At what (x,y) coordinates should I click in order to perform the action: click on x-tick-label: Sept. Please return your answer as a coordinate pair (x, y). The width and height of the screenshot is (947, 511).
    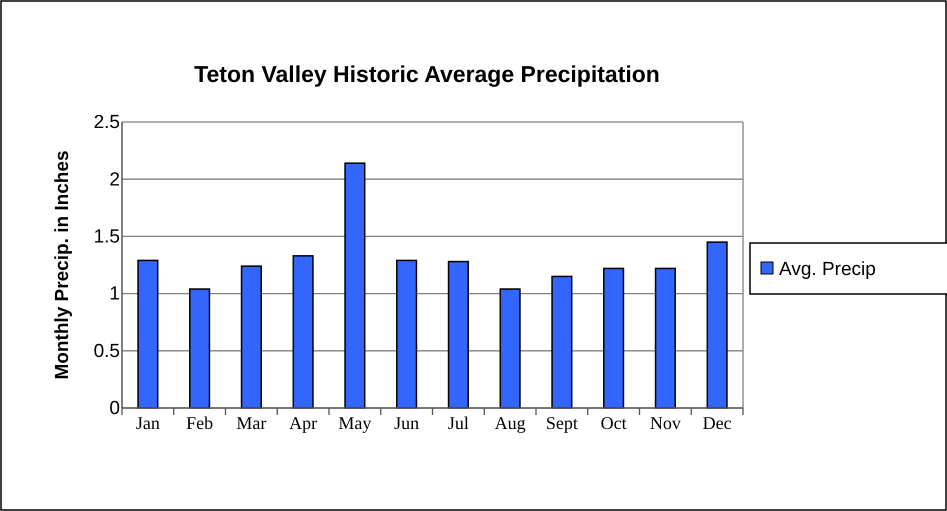
    Looking at the image, I should click on (562, 422).